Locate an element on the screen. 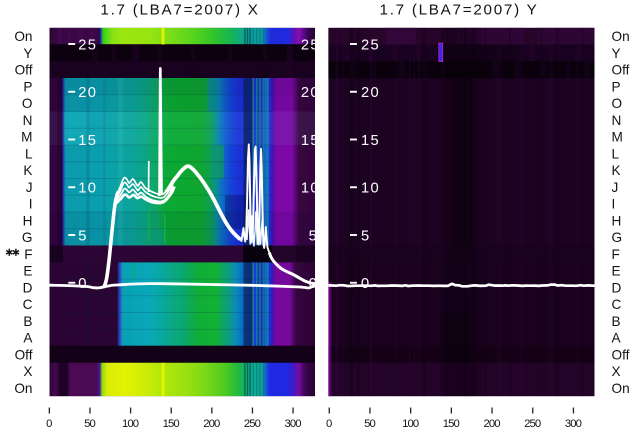 This screenshot has width=640, height=440. svg-text: 1.7 (LBA7=2007) Y is located at coordinates (459, 9).